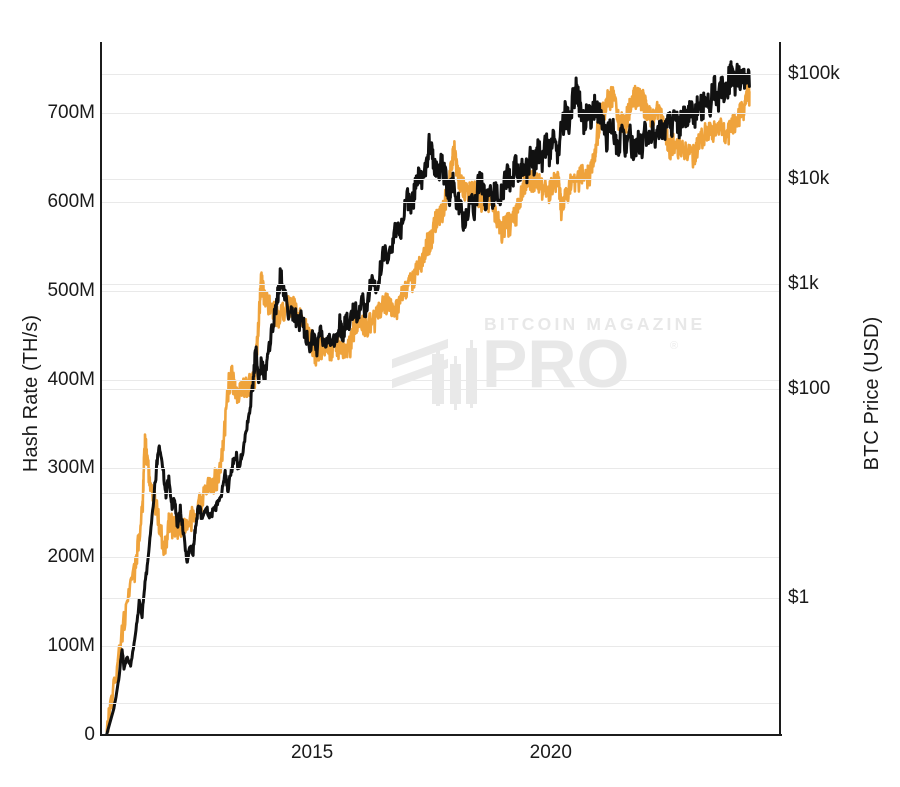 Image resolution: width=900 pixels, height=787 pixels. What do you see at coordinates (71, 646) in the screenshot?
I see `axis-tick-label: 100M` at bounding box center [71, 646].